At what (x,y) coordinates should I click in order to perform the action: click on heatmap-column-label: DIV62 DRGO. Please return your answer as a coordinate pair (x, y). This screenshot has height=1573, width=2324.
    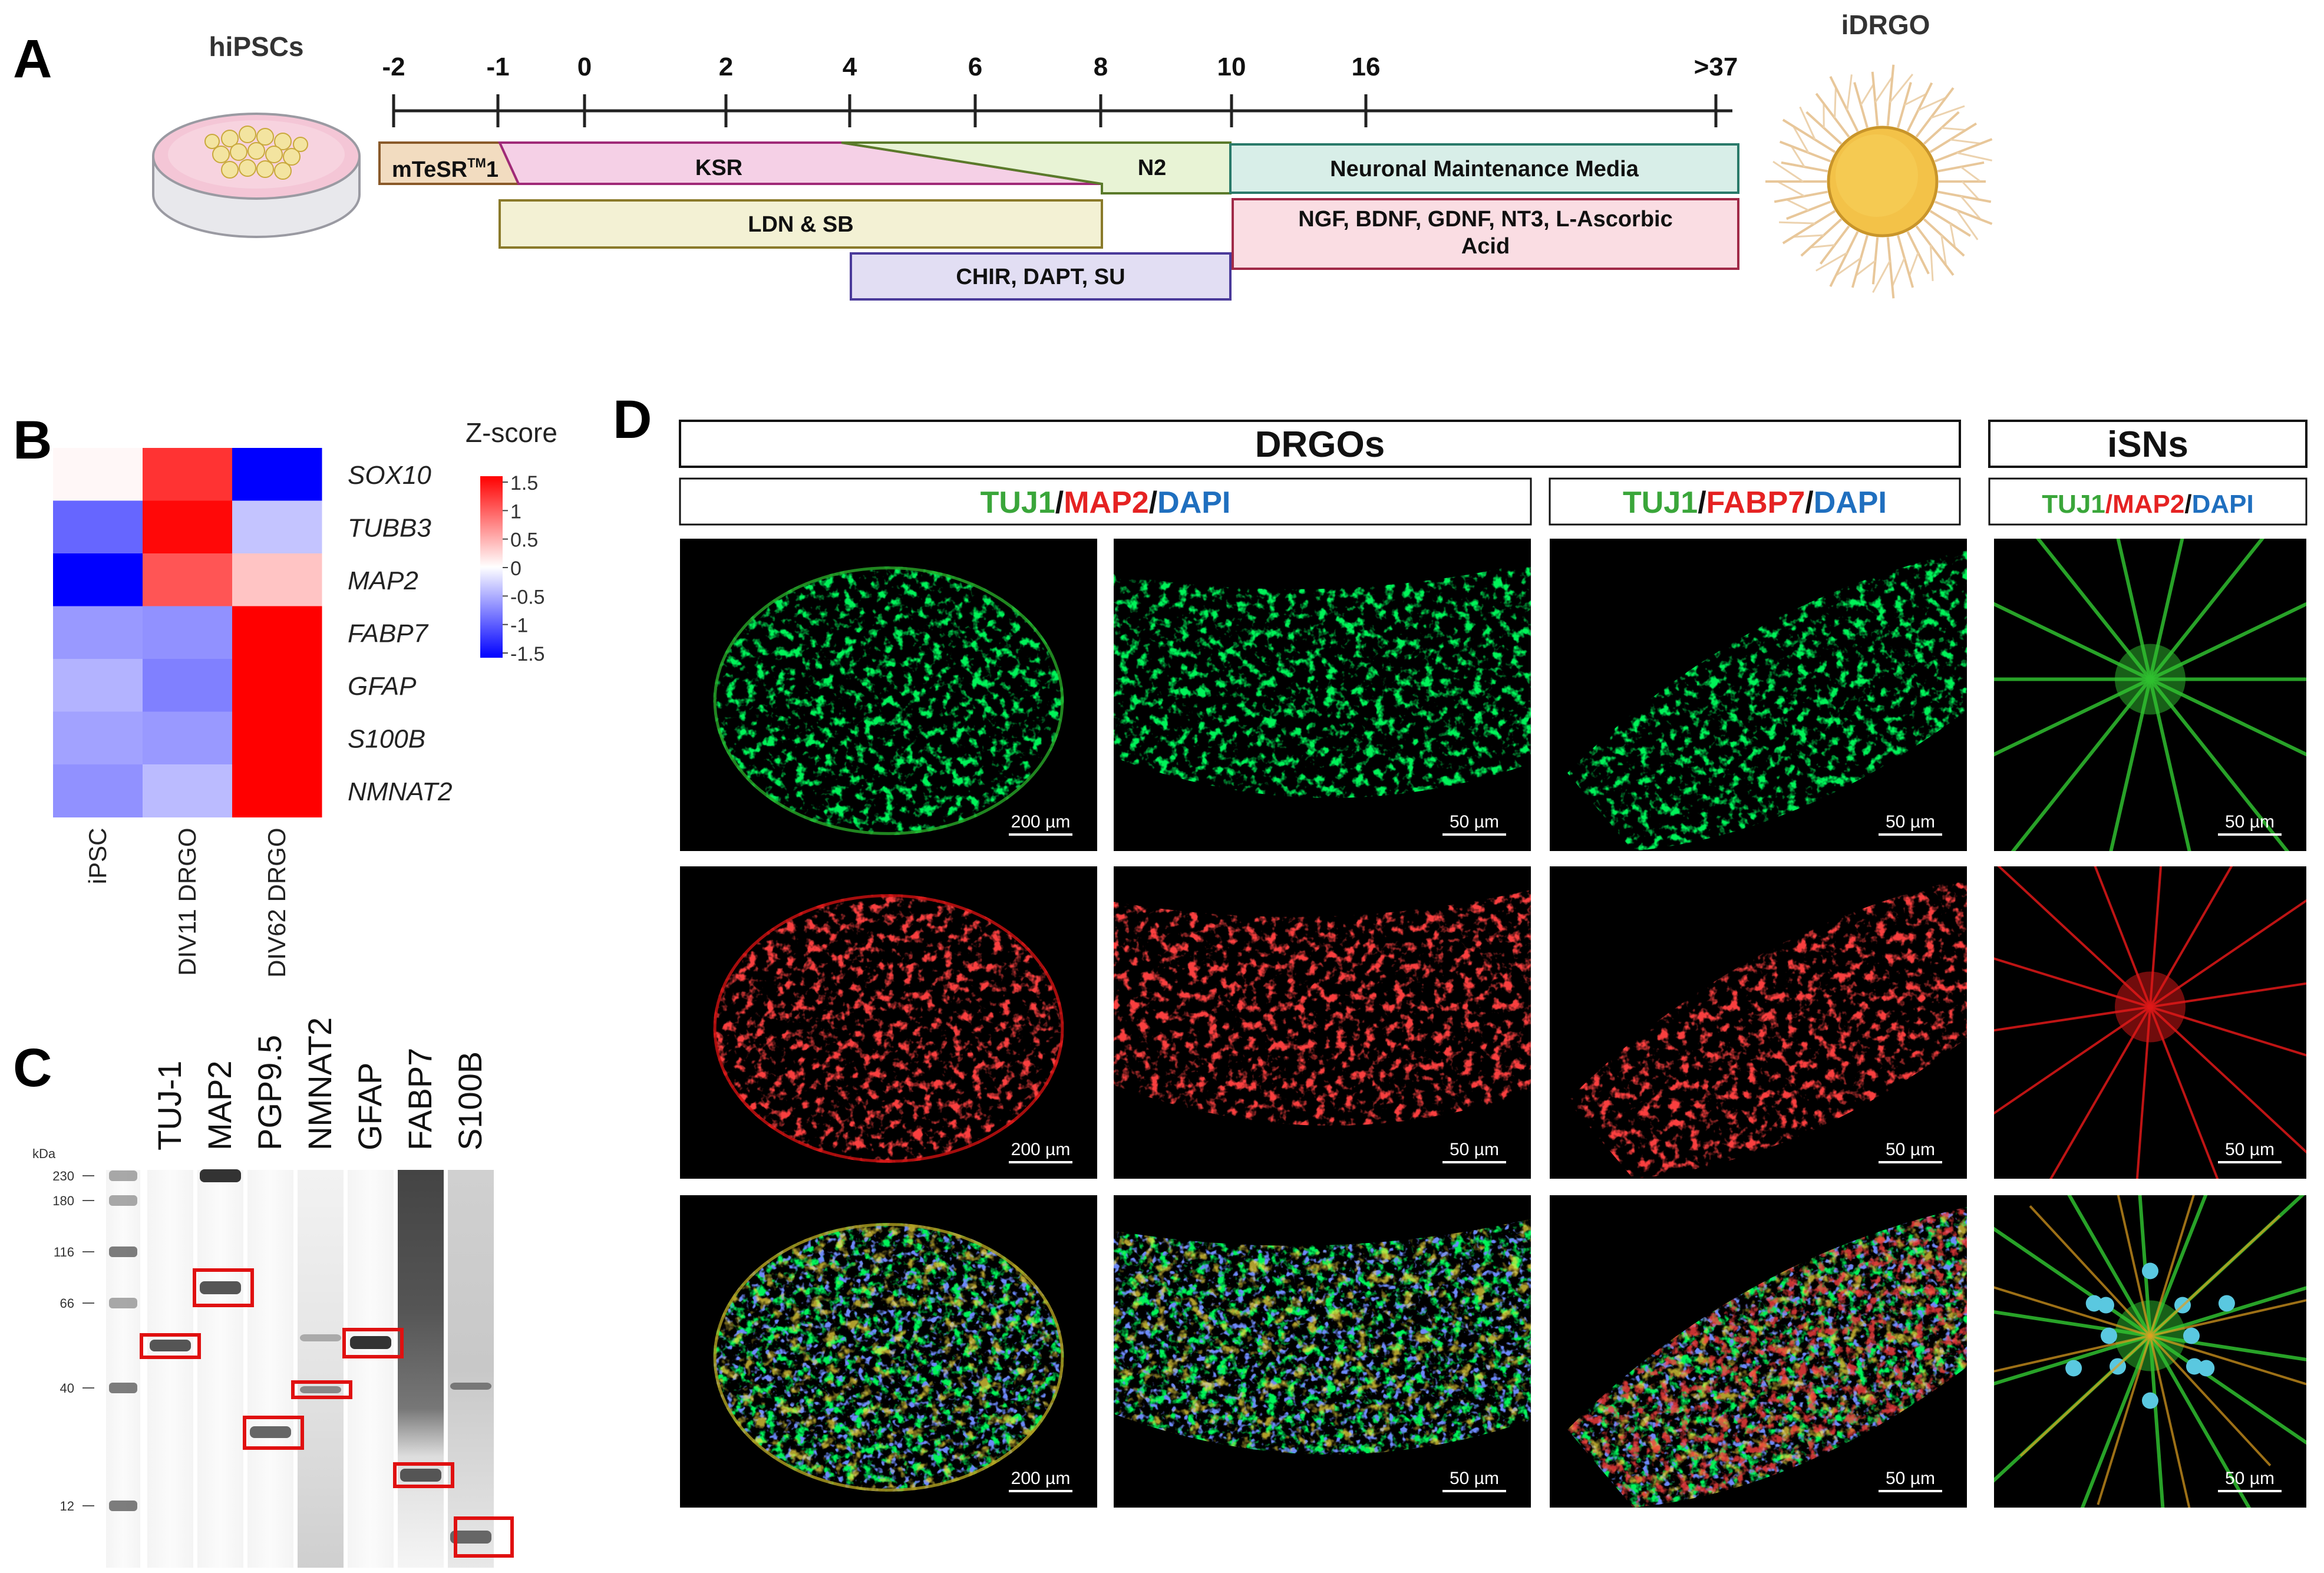
    Looking at the image, I should click on (276, 903).